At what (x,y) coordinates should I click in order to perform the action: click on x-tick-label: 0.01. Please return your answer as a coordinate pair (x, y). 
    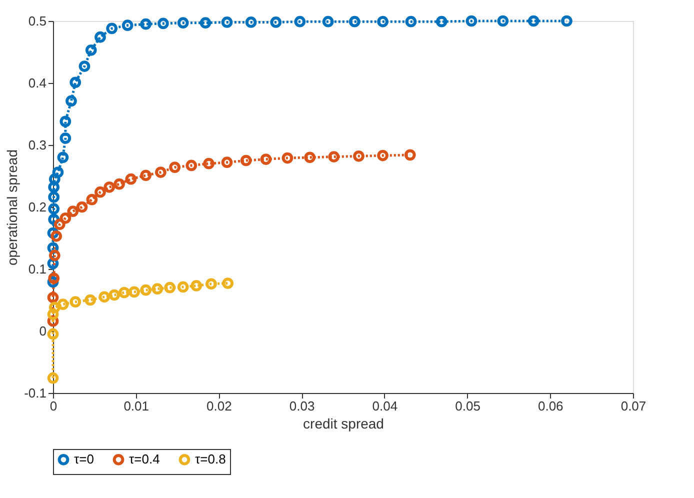
    Looking at the image, I should click on (137, 406).